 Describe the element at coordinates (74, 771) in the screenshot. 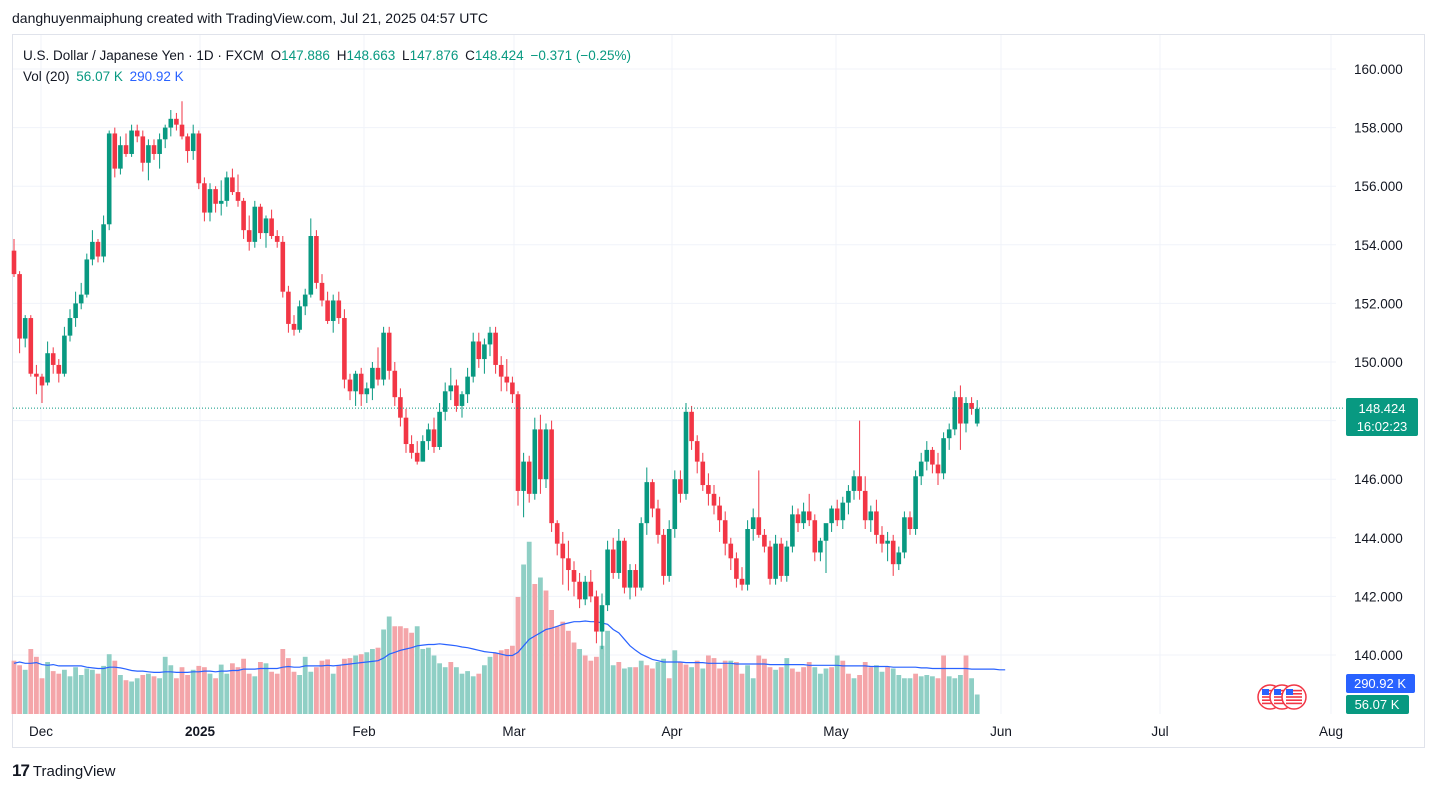

I see `tradingview-brand: TradingView` at that location.